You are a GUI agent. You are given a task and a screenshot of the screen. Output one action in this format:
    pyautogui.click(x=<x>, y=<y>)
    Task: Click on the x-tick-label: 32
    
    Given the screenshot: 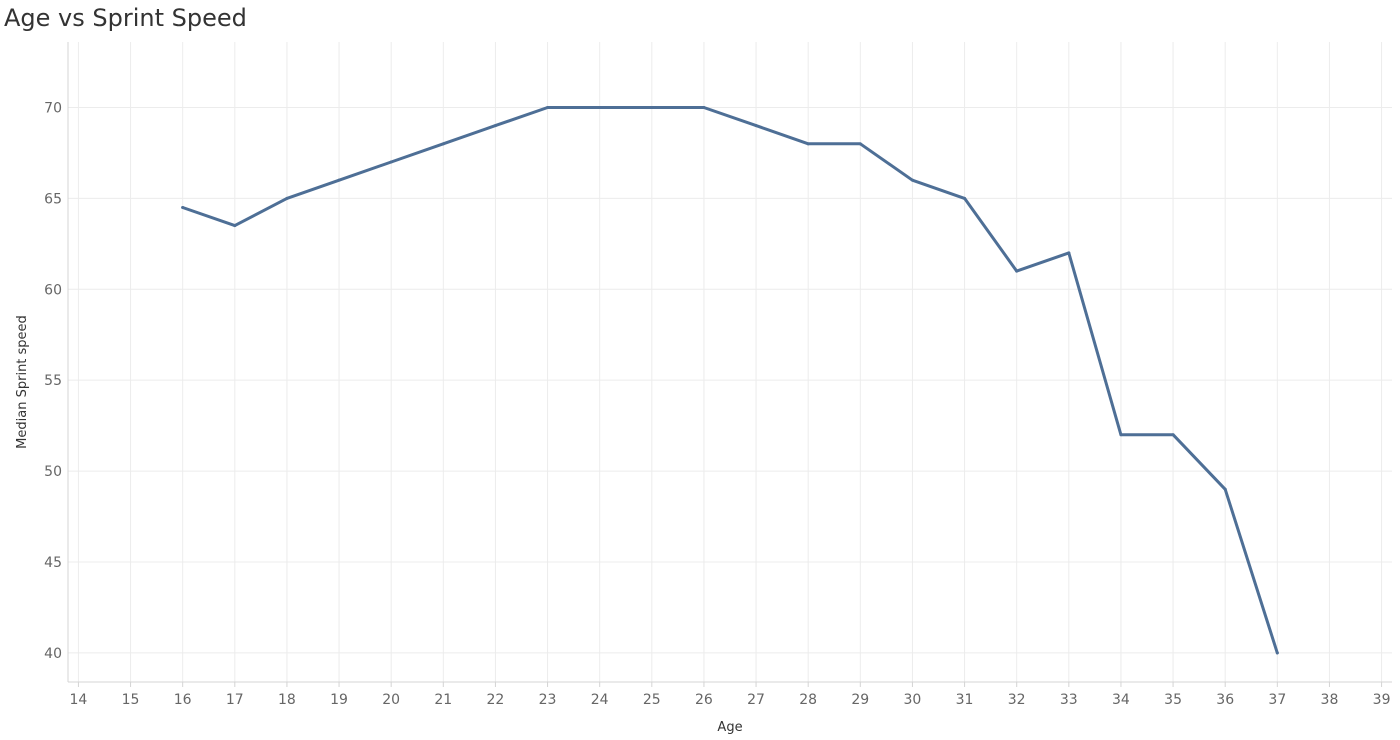 What is the action you would take?
    pyautogui.click(x=1017, y=700)
    